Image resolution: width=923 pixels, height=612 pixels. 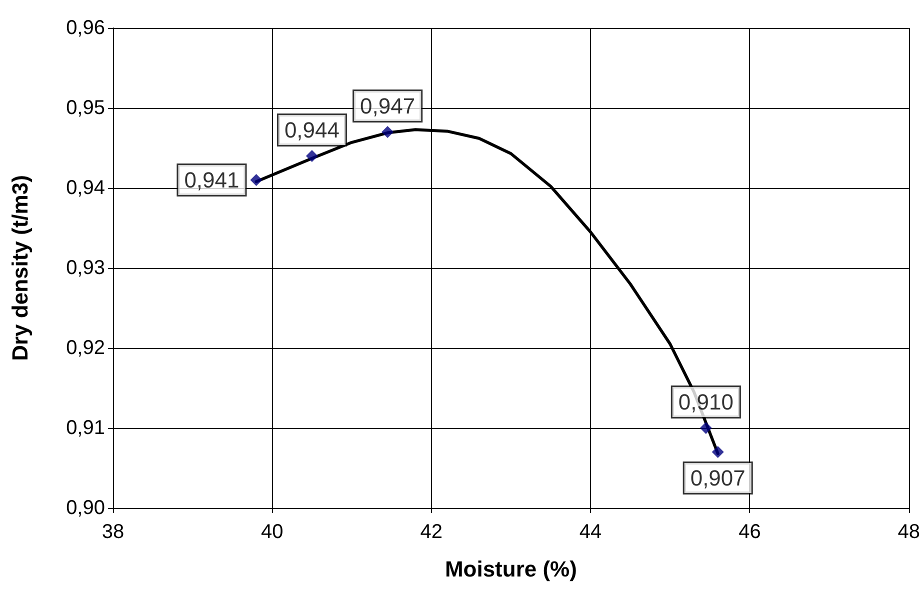 What do you see at coordinates (85, 428) in the screenshot?
I see `y-tick-label: 0,91` at bounding box center [85, 428].